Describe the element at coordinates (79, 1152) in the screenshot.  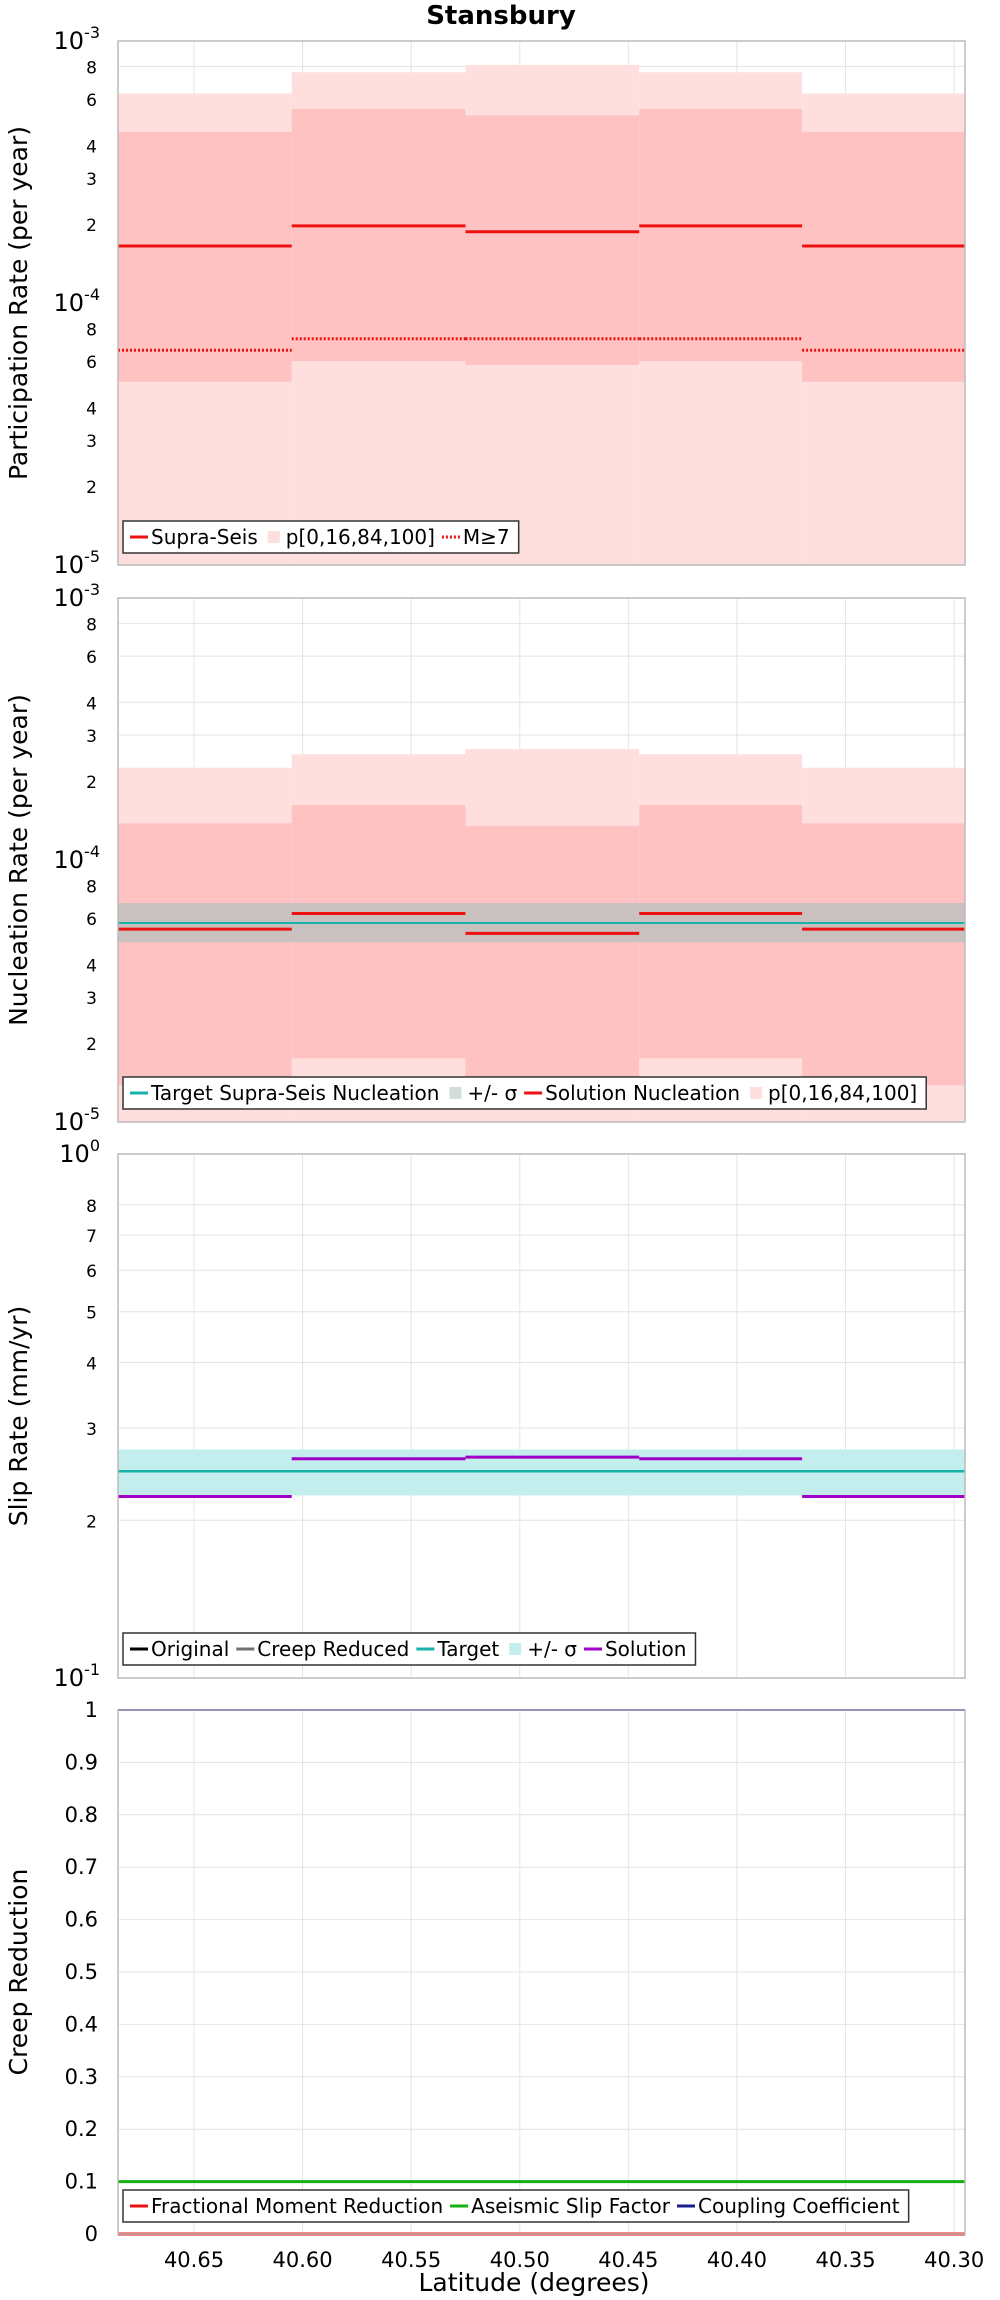
I see `y-tick-label: 10⁰` at that location.